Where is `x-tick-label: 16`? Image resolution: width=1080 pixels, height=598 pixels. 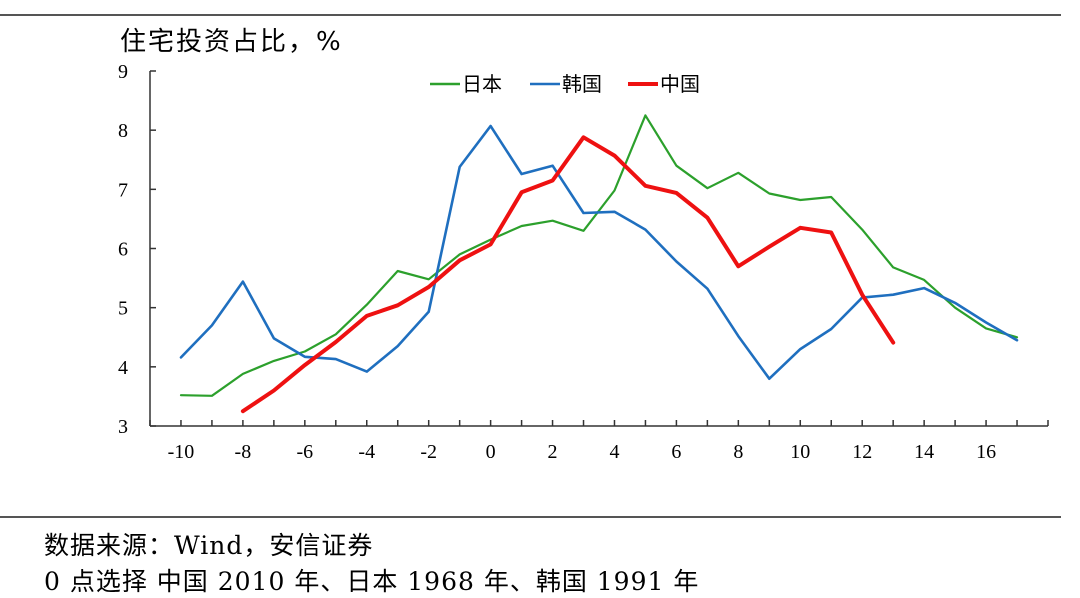
x-tick-label: 16 is located at coordinates (986, 452).